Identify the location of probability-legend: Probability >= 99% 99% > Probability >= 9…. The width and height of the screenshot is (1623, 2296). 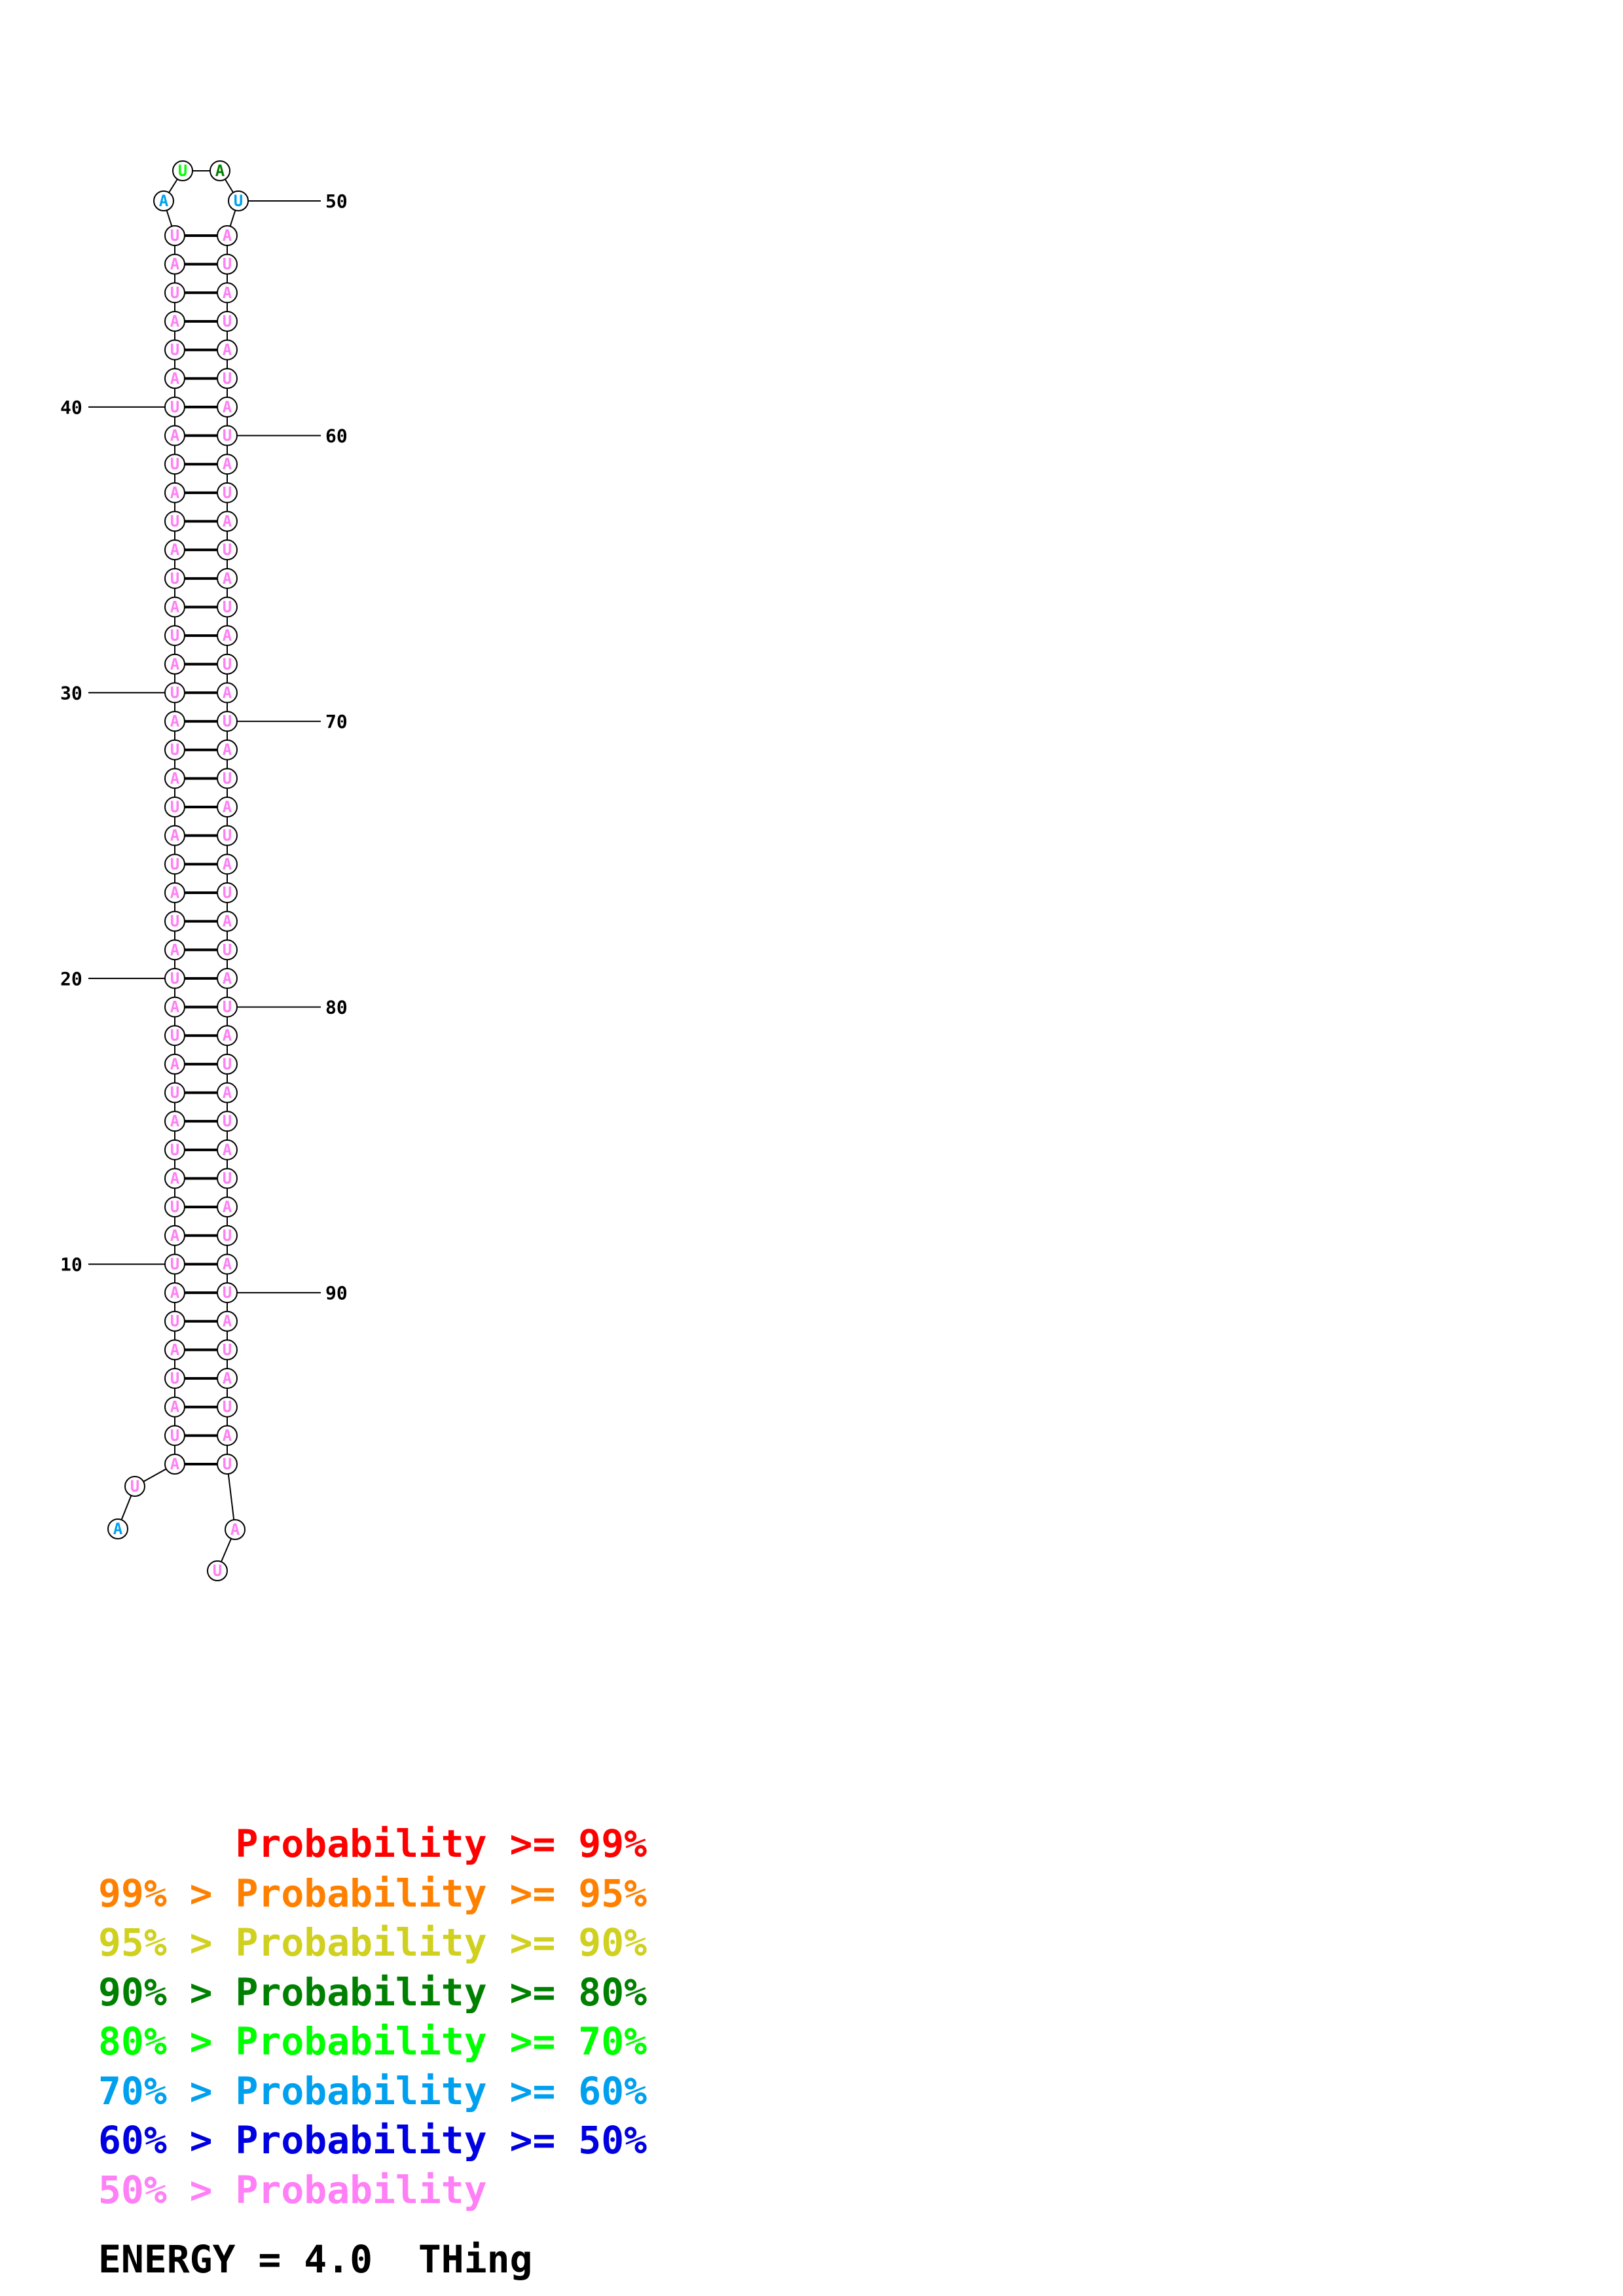
(372, 2017).